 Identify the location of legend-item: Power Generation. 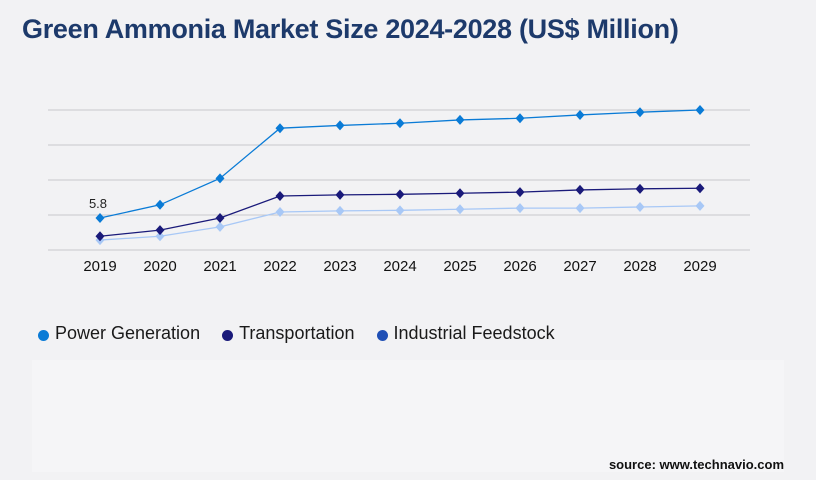
(119, 333).